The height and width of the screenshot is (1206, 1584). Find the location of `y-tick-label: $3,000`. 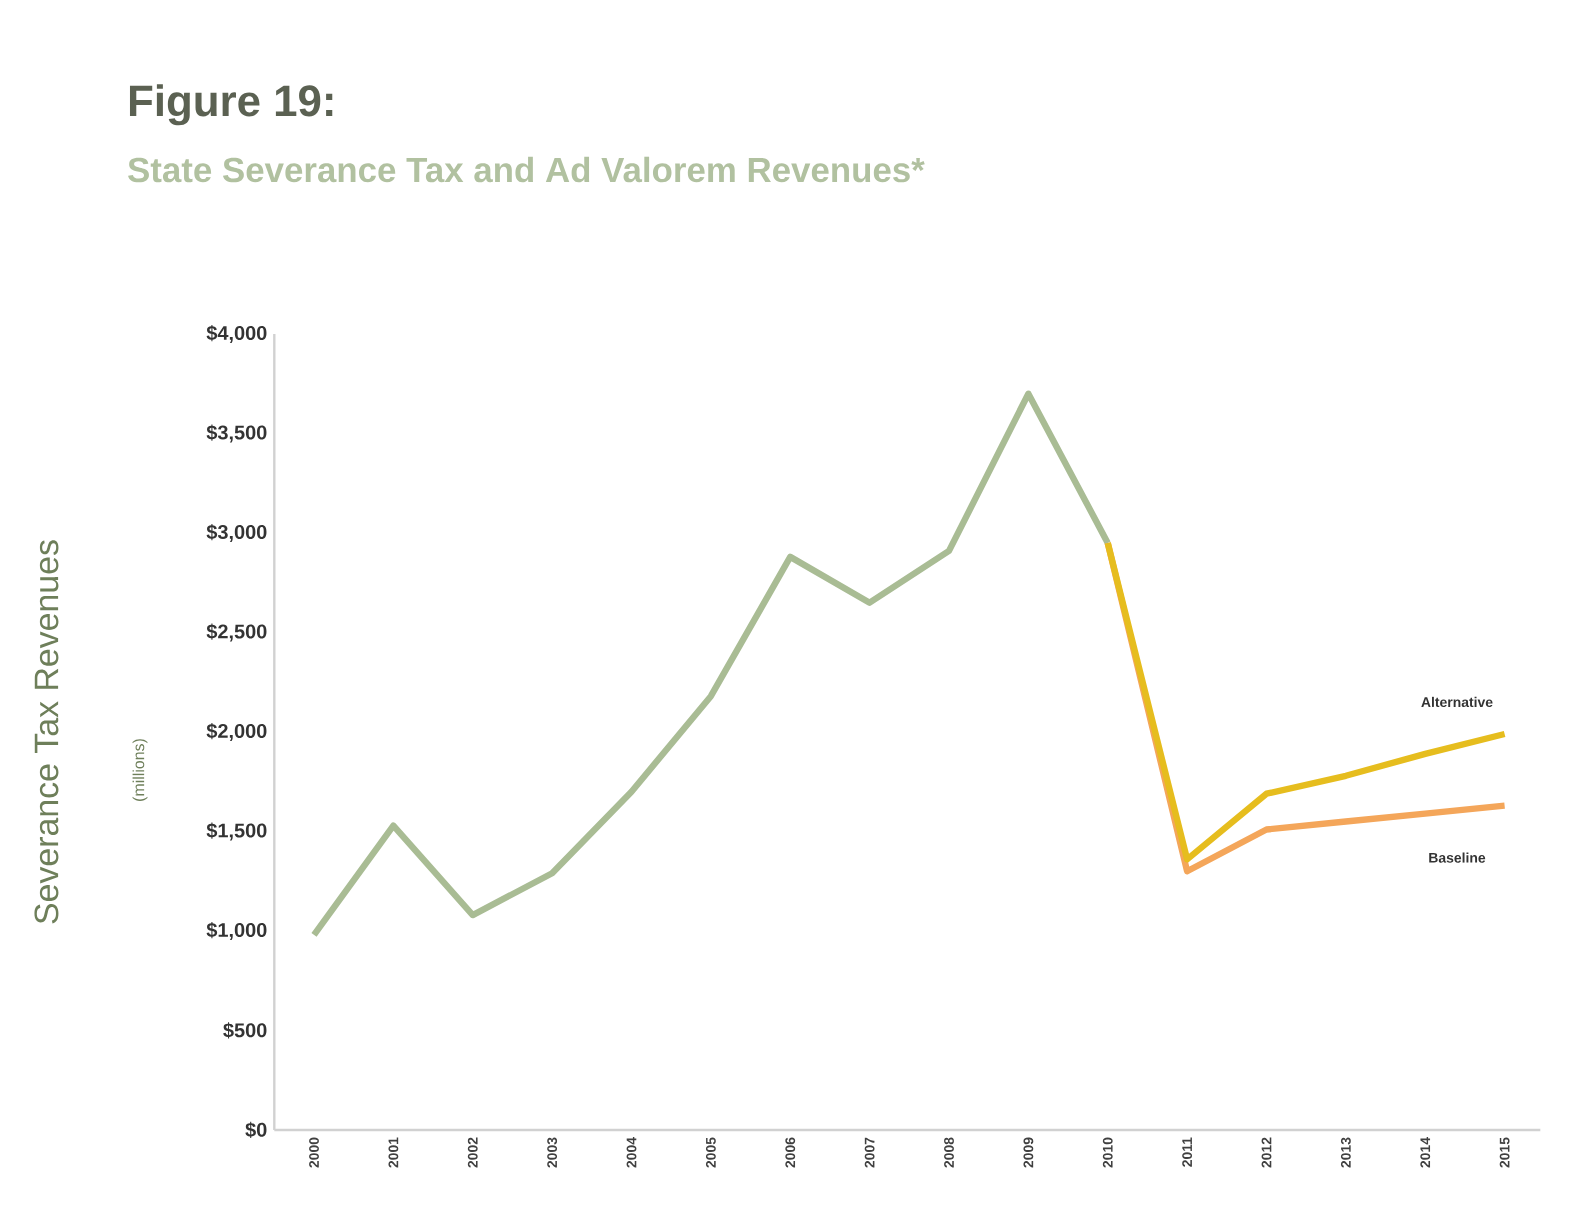

y-tick-label: $3,000 is located at coordinates (236, 533).